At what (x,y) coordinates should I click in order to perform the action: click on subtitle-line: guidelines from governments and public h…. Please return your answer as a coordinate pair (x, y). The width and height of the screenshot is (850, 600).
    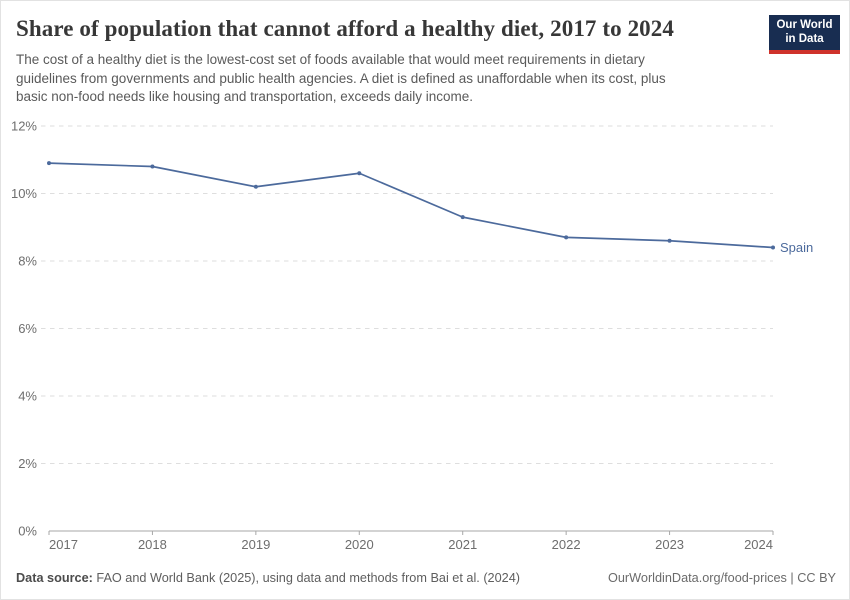
    Looking at the image, I should click on (341, 78).